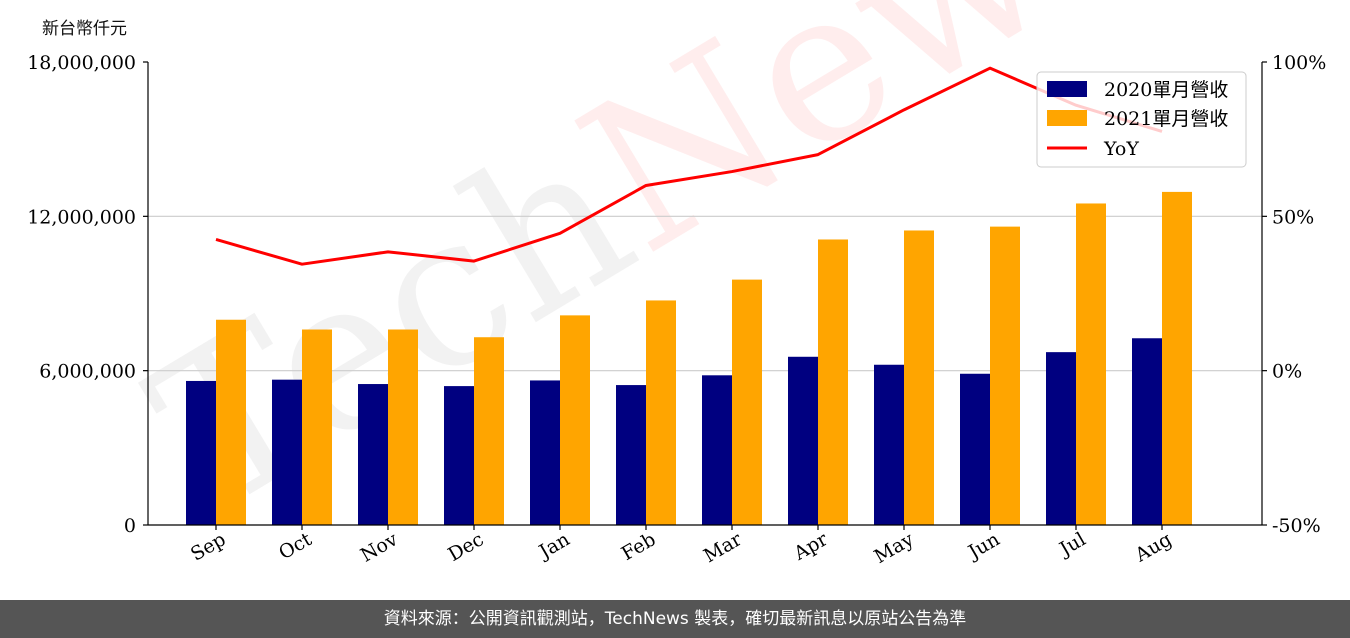  I want to click on bar-2021-jul, so click(1091, 364).